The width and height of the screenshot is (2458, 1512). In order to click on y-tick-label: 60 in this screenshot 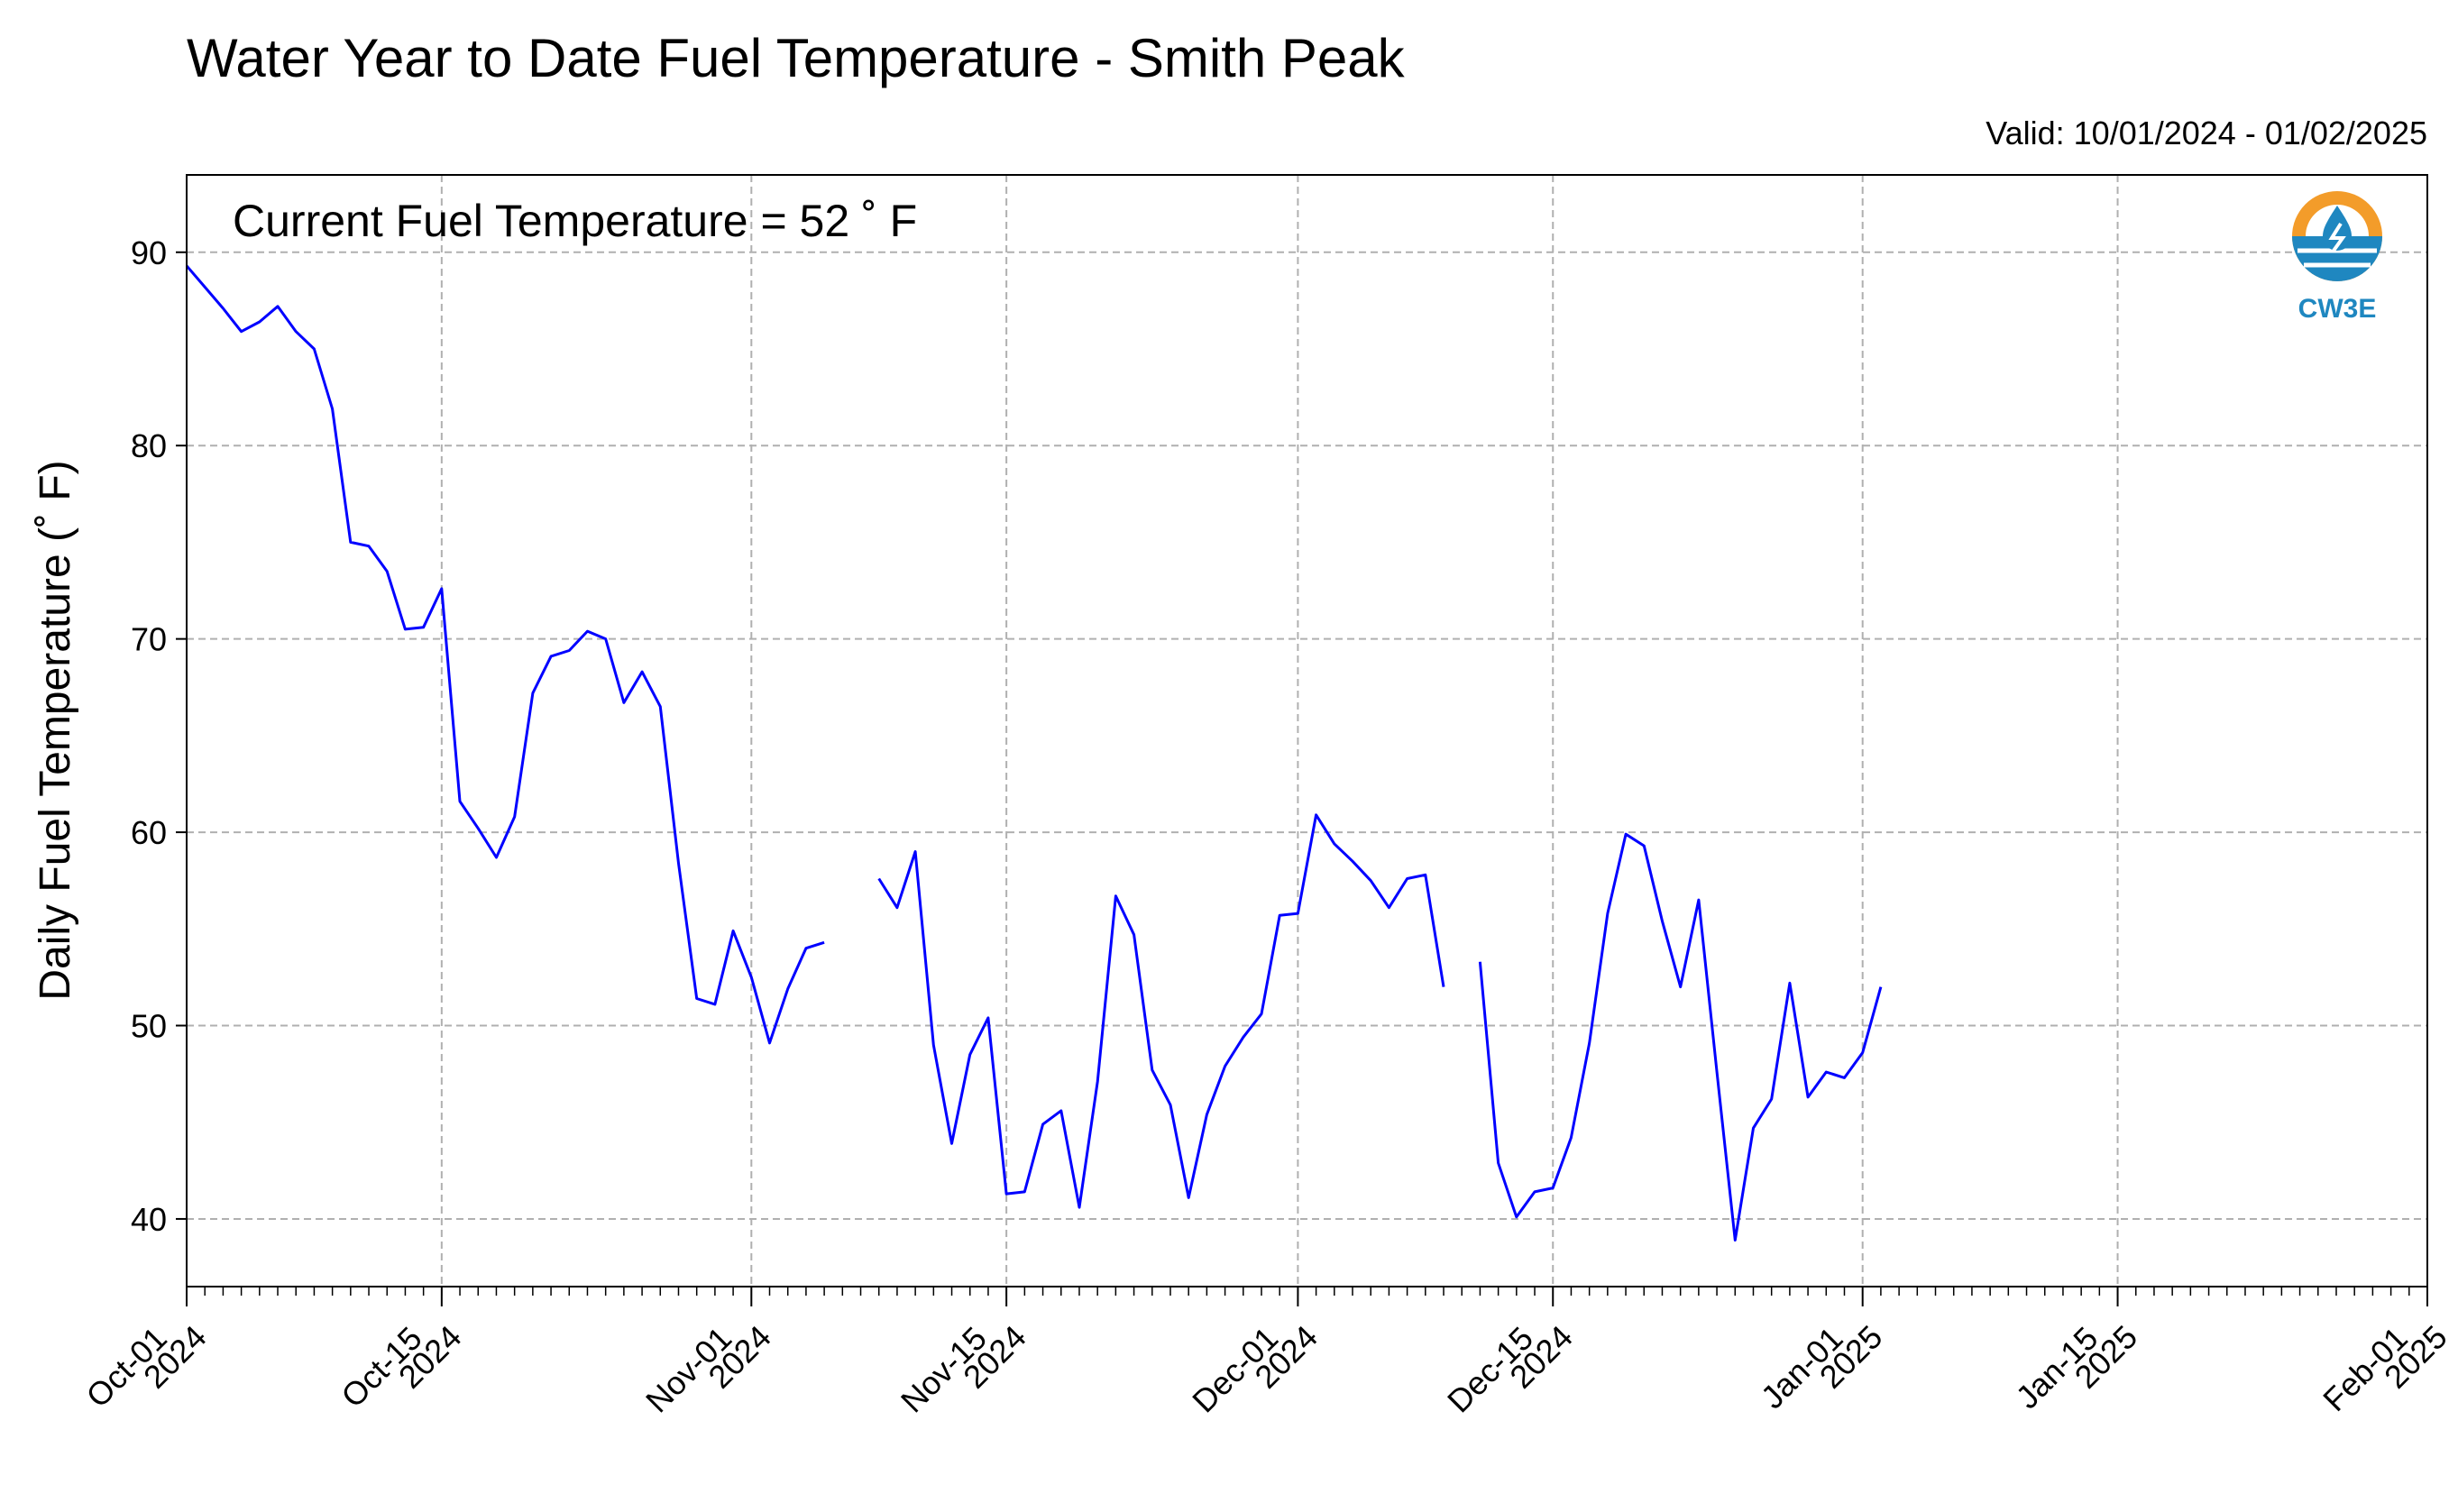, I will do `click(149, 833)`.